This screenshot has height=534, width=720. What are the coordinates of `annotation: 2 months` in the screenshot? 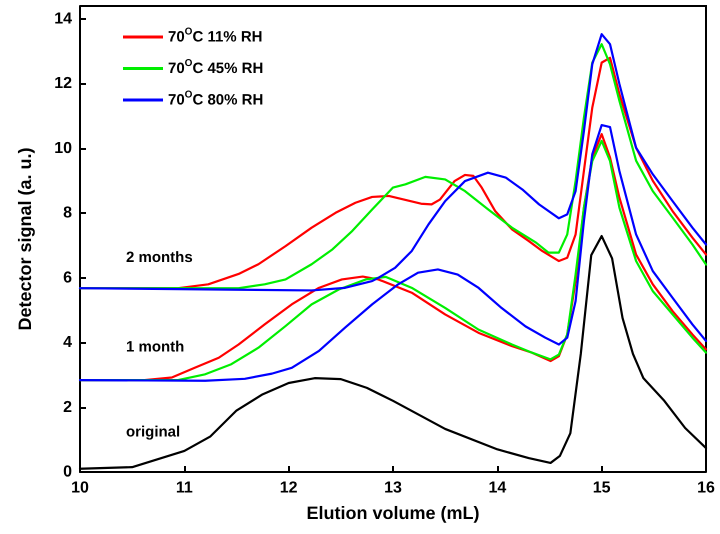 It's located at (159, 257).